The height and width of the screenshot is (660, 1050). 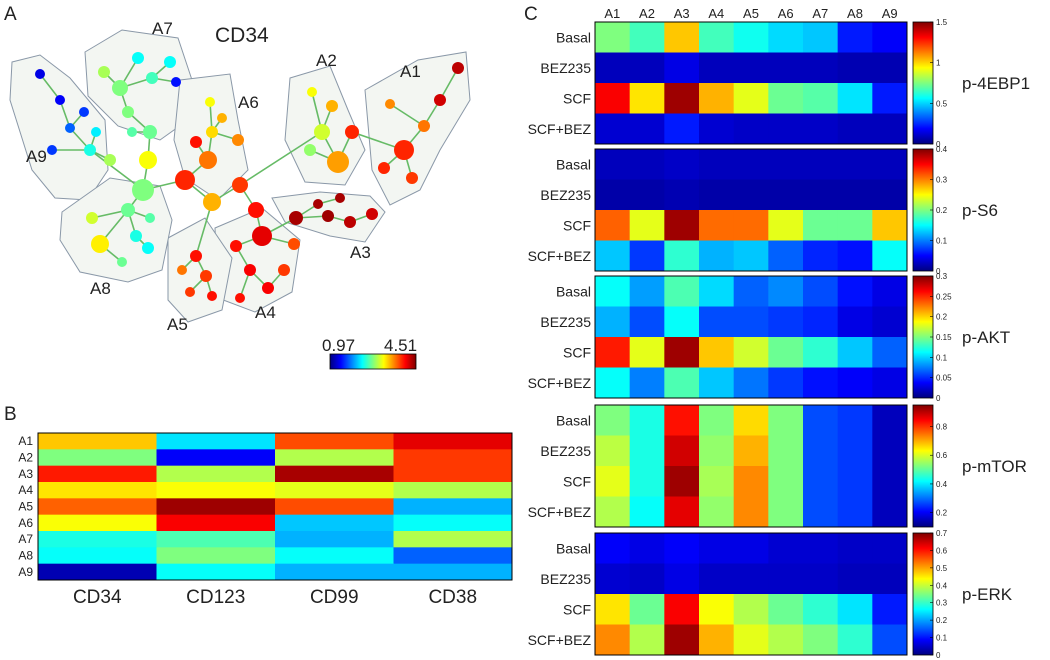 What do you see at coordinates (25, 441) in the screenshot?
I see `row-label: A1` at bounding box center [25, 441].